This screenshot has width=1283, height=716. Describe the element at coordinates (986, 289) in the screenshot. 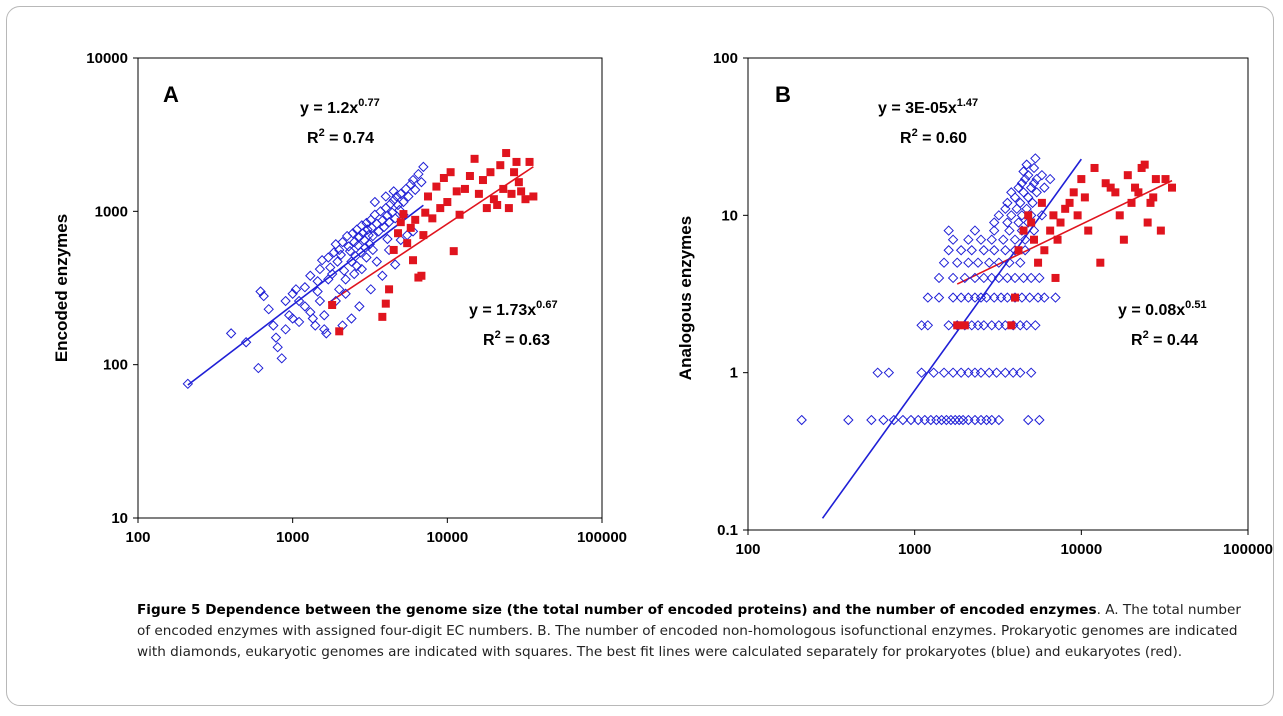

I see `panel-b-points` at that location.